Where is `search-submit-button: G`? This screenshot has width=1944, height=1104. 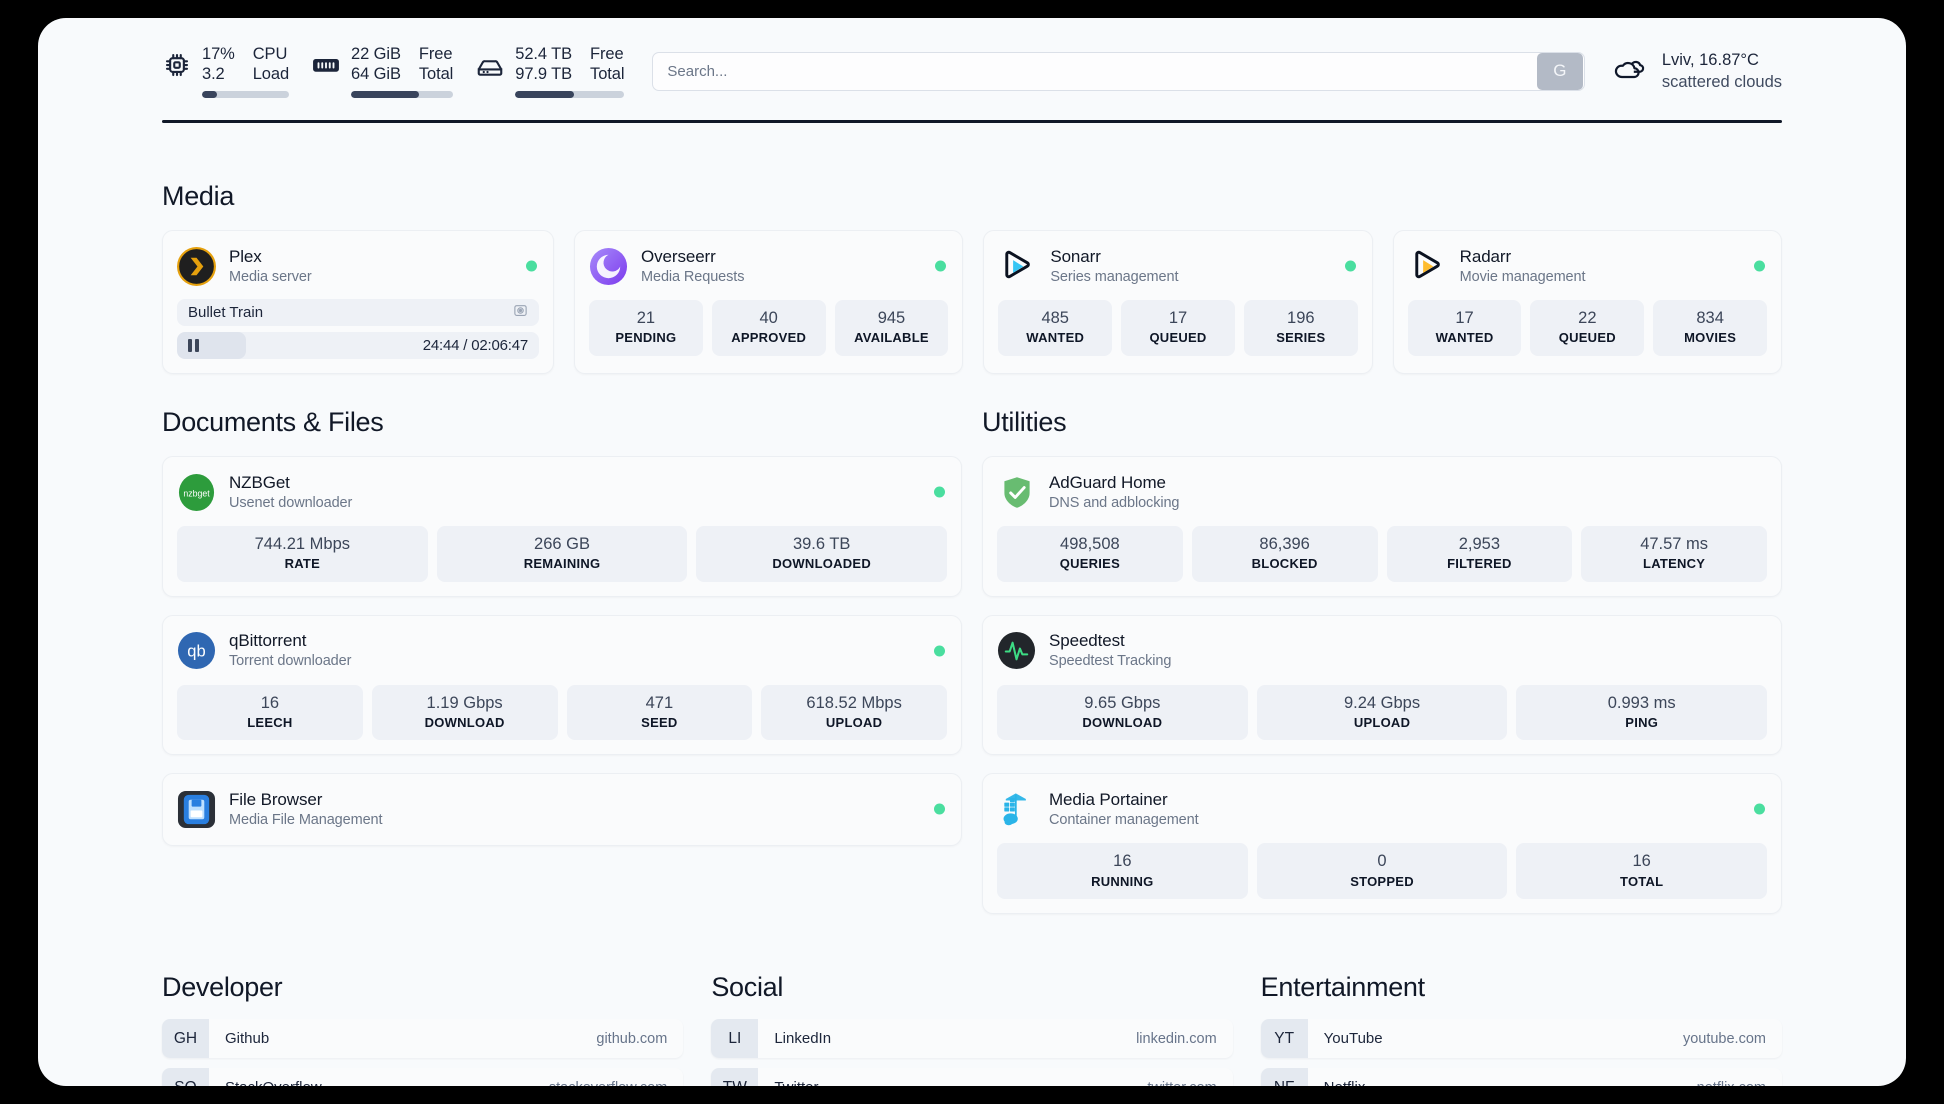
search-submit-button: G is located at coordinates (1559, 71).